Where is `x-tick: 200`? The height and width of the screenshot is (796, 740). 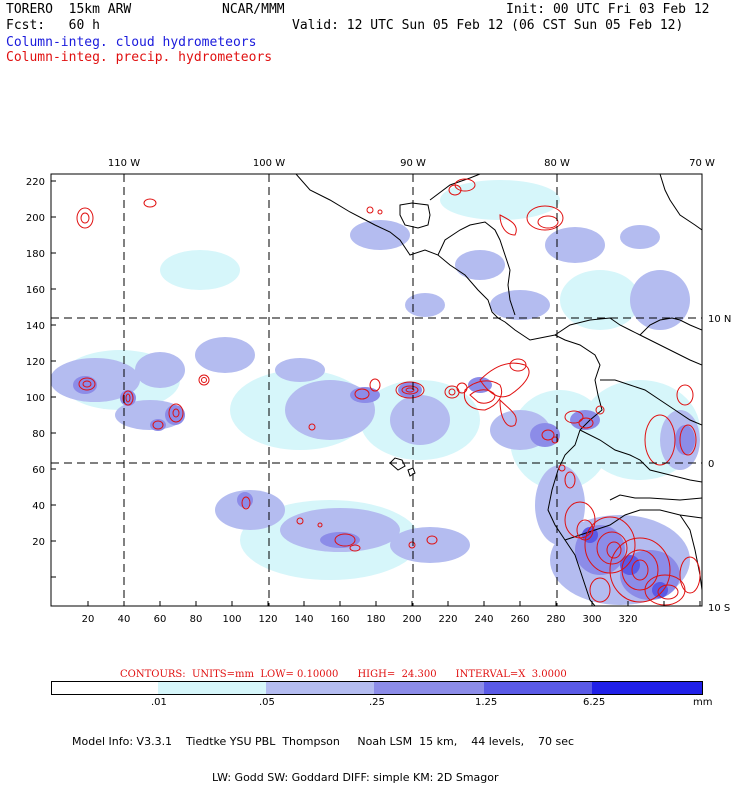 x-tick: 200 is located at coordinates (411, 619).